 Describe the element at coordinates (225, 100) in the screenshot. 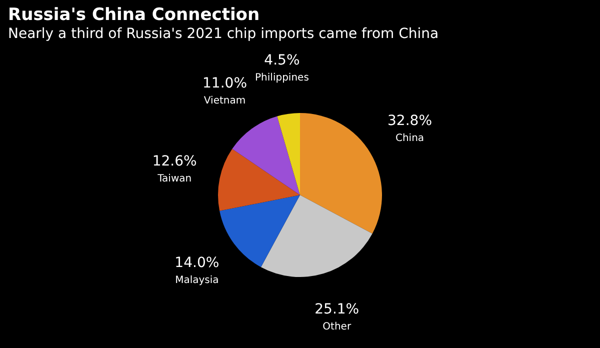

I see `slice-label: Vietnam` at that location.